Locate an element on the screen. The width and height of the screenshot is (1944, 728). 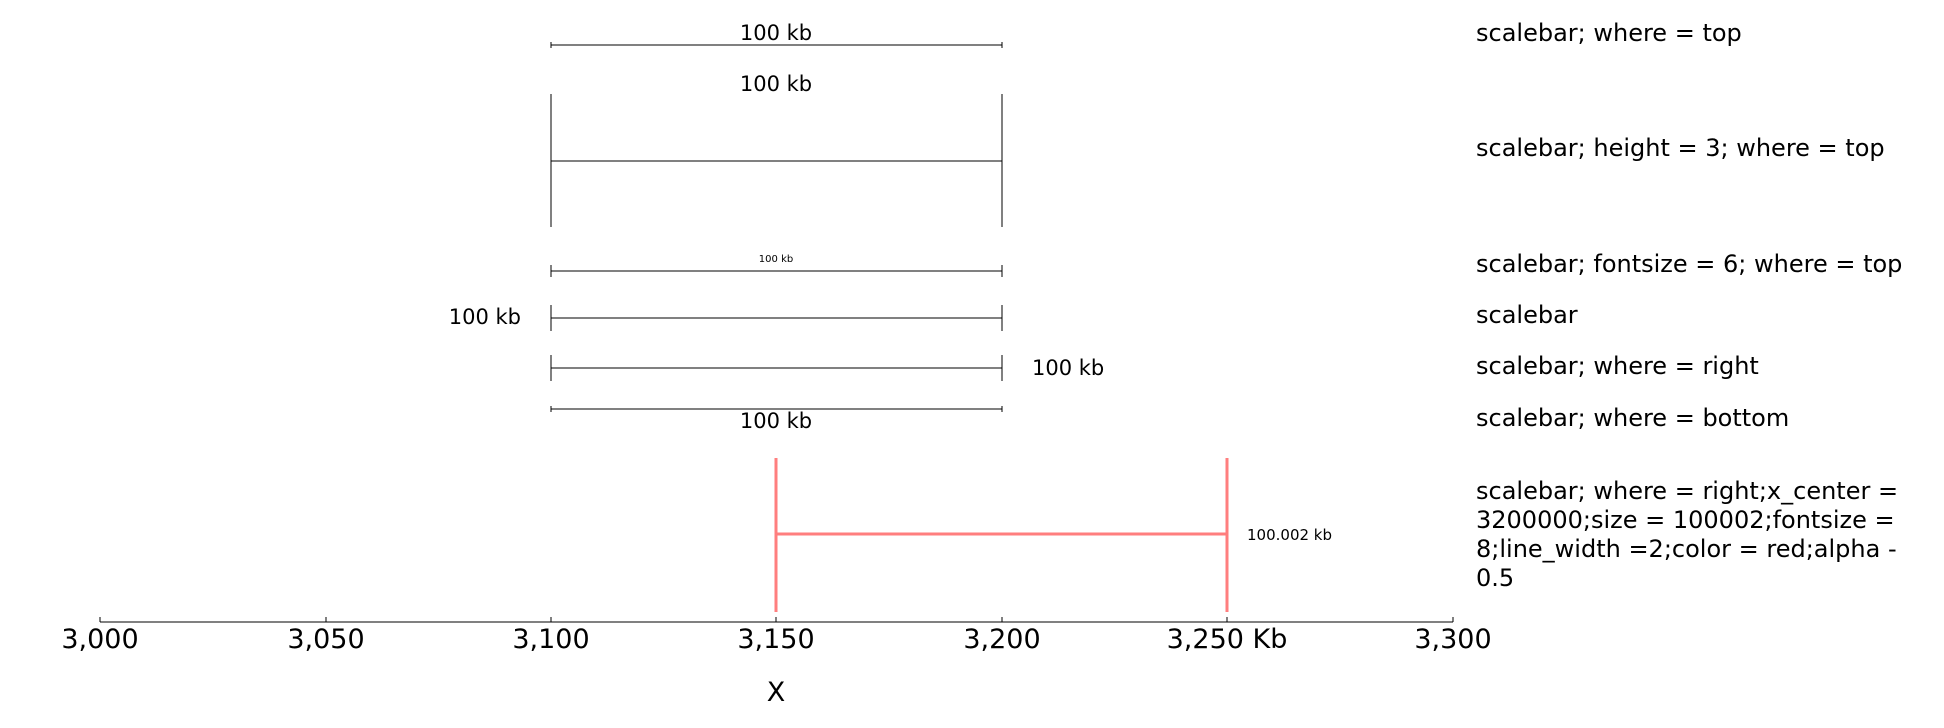
tick-3000: 3,000 is located at coordinates (100, 636).